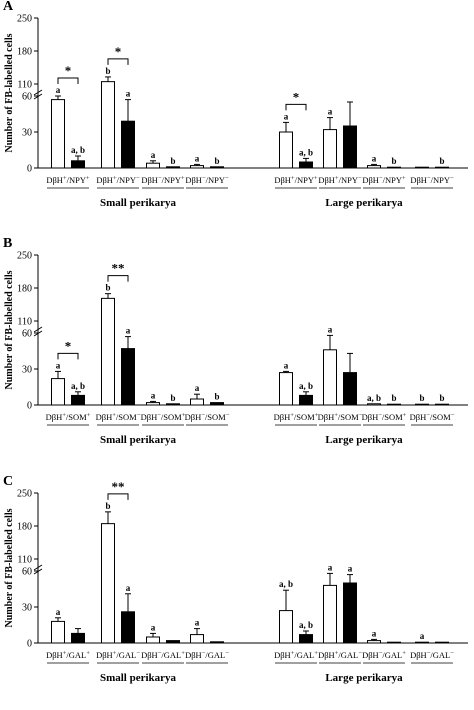  What do you see at coordinates (432, 180) in the screenshot?
I see `category-label: DβH−/NPY−` at bounding box center [432, 180].